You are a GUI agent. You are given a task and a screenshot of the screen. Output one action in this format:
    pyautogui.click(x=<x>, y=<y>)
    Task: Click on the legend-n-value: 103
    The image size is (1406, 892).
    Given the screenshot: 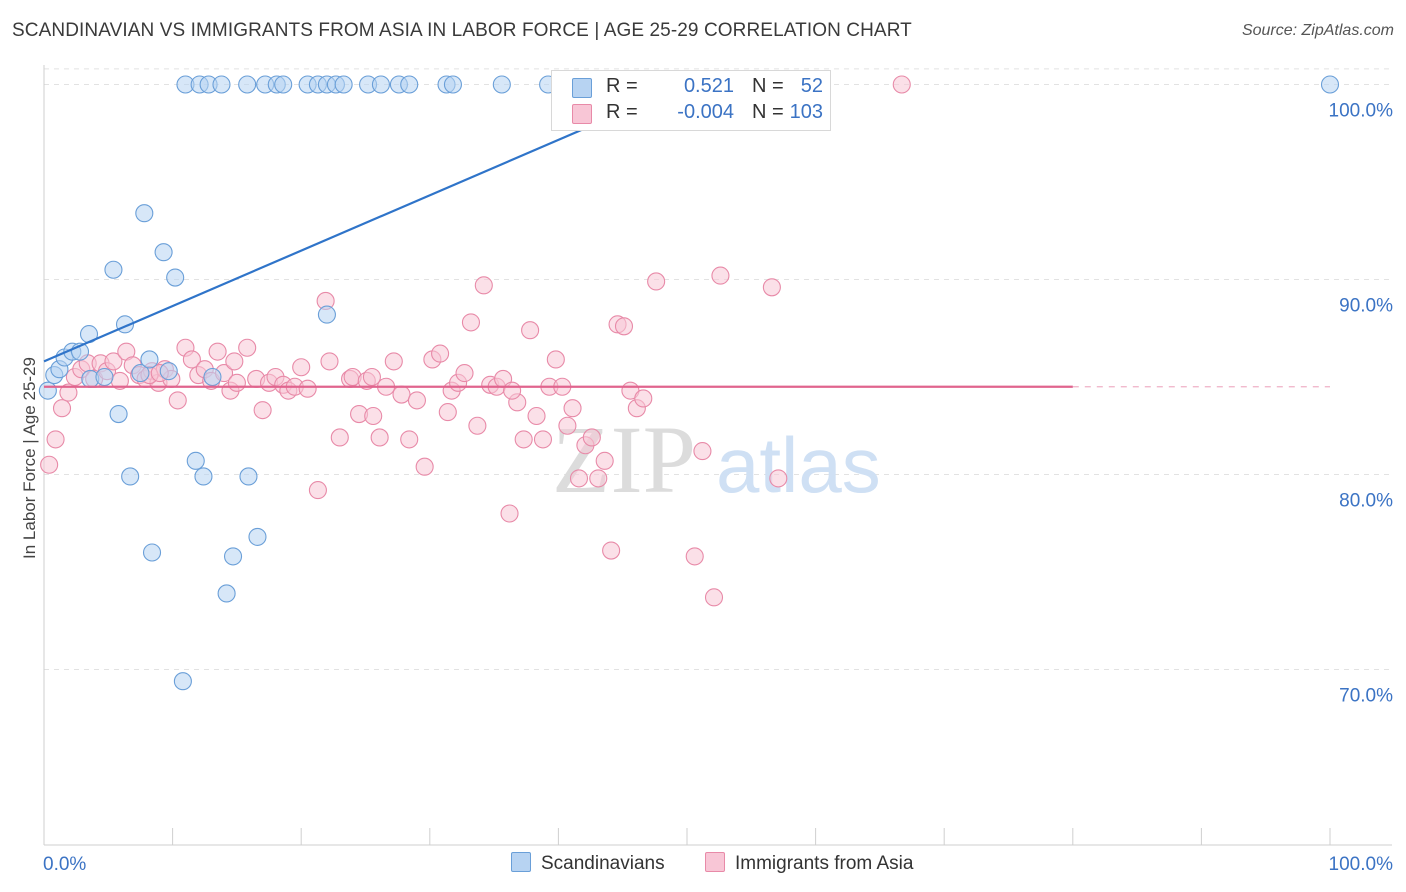 What is the action you would take?
    pyautogui.click(x=806, y=112)
    